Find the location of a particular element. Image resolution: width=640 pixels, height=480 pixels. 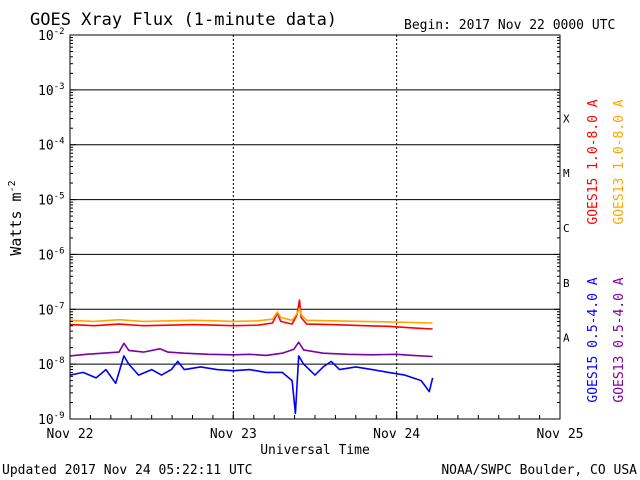

y-tick-label-4: 10⁻⁵ is located at coordinates (51, 200).